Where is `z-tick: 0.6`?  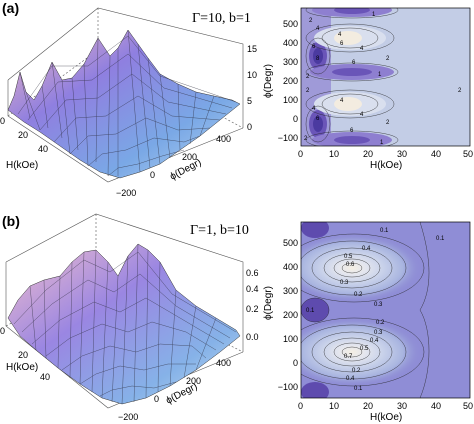
z-tick: 0.6 is located at coordinates (252, 273).